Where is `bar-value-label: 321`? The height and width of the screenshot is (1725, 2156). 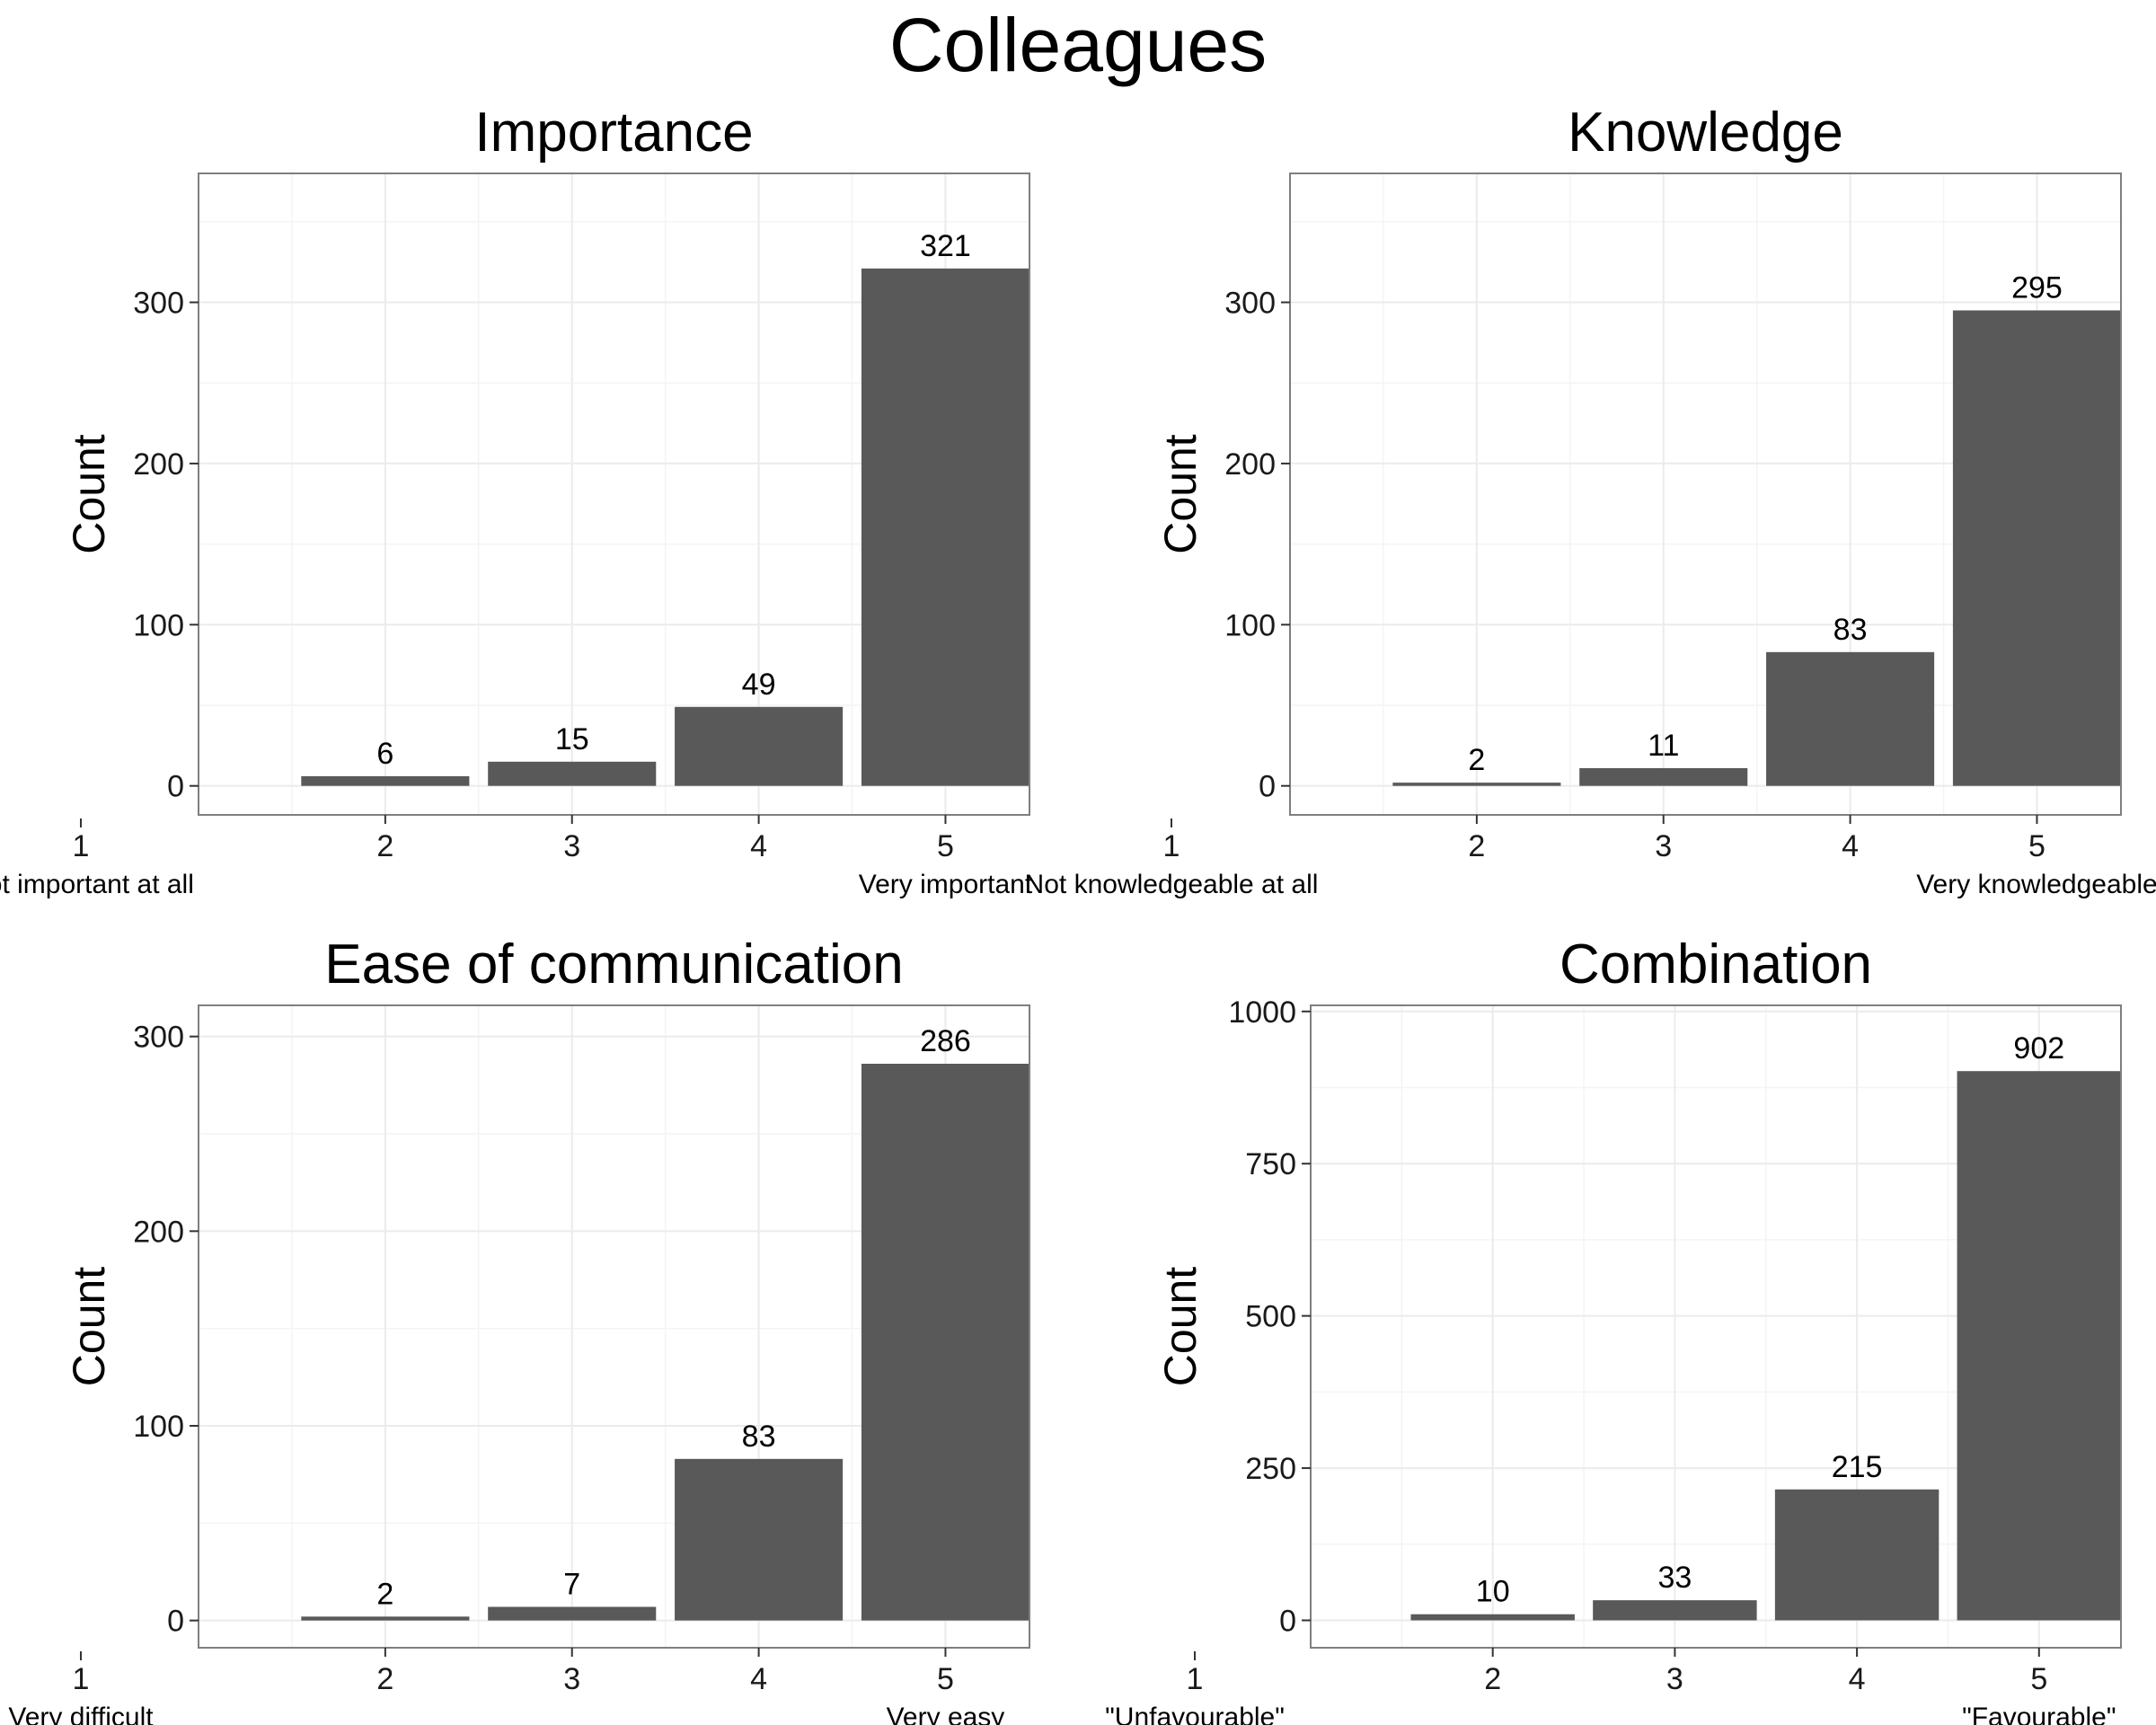
bar-value-label: 321 is located at coordinates (945, 246).